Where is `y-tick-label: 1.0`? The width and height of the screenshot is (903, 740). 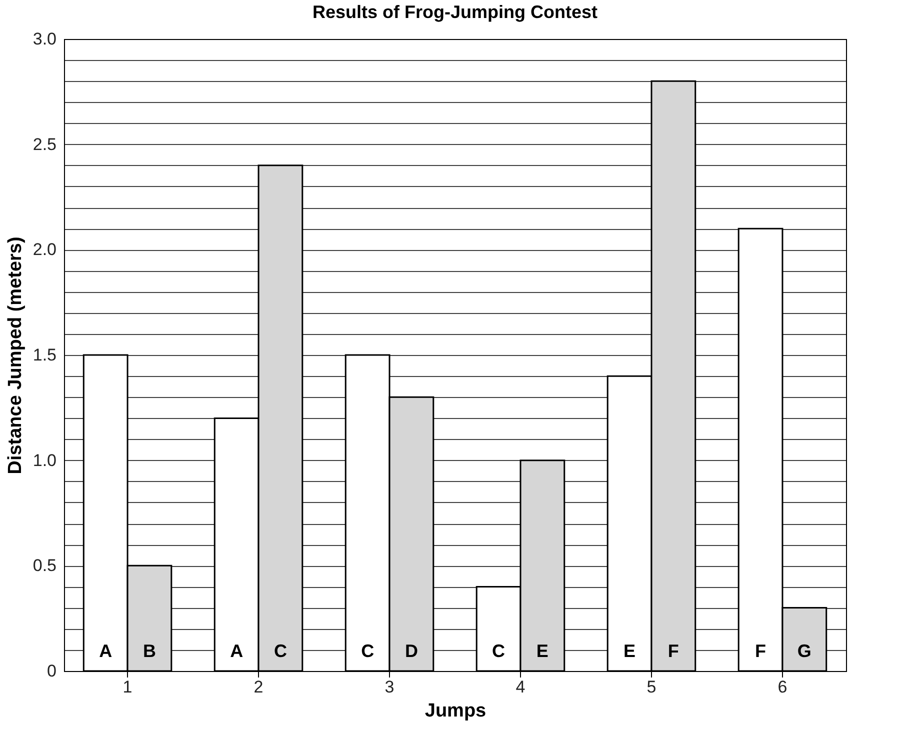
y-tick-label: 1.0 is located at coordinates (44, 460).